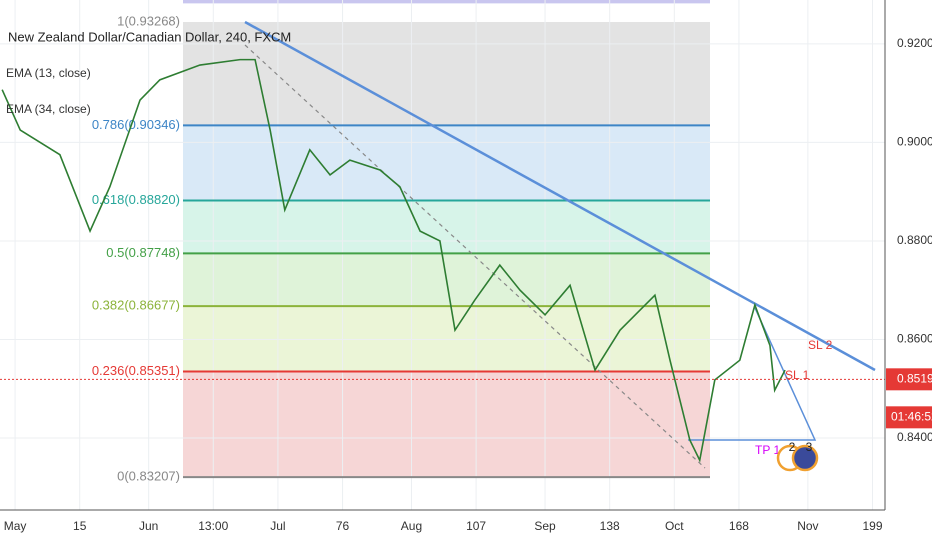 The height and width of the screenshot is (550, 932). I want to click on fib-top-band, so click(446, 2).